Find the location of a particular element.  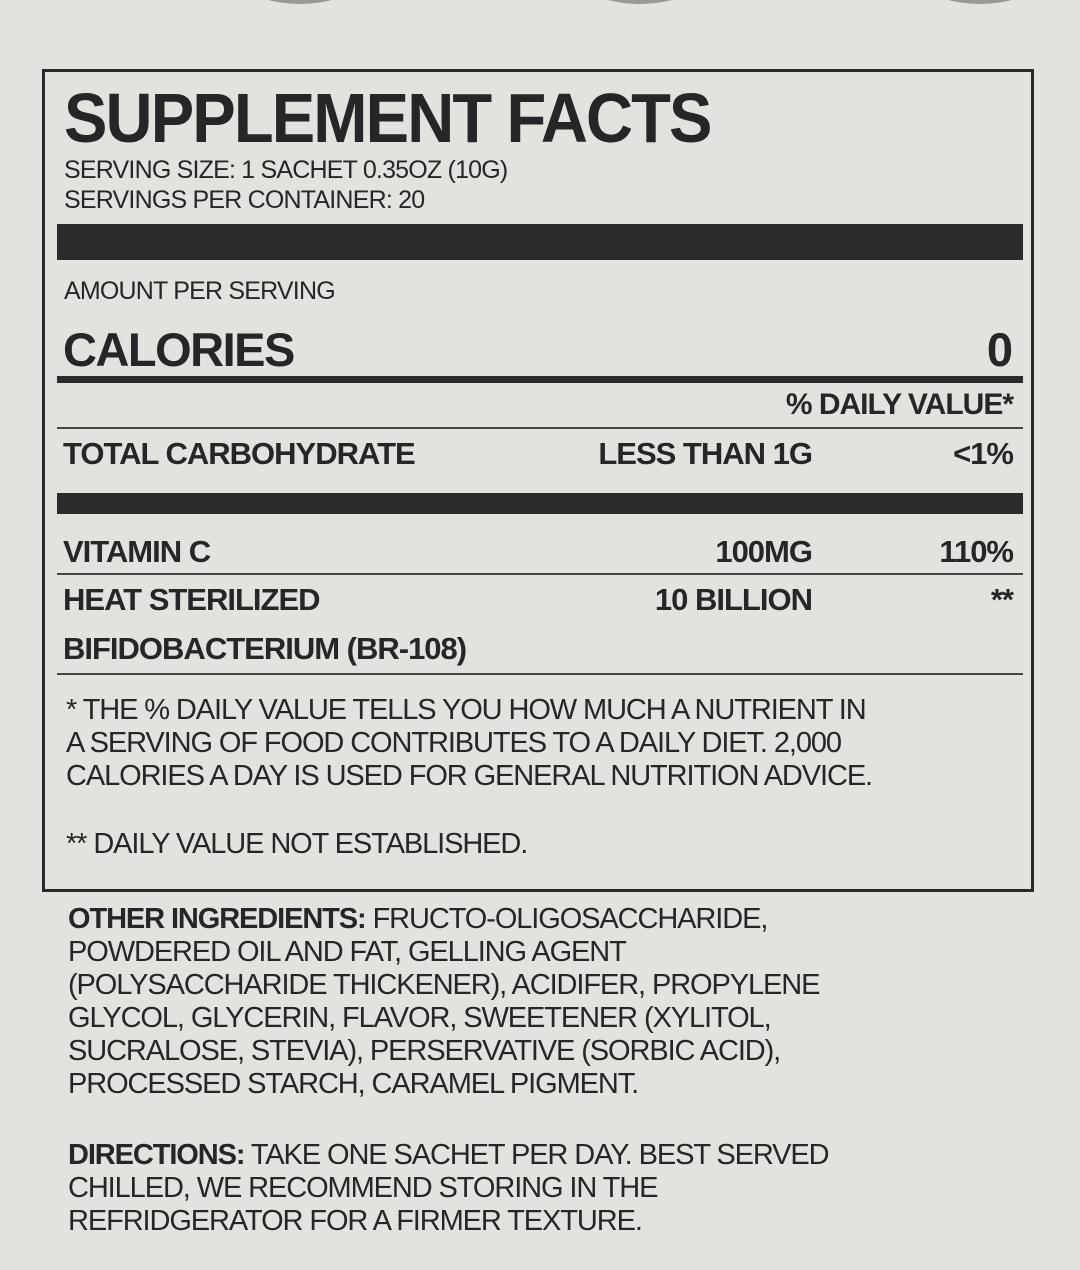

footnote-not-established: ** DAILY VALUE NOT ESTABLISHED. is located at coordinates (297, 844).